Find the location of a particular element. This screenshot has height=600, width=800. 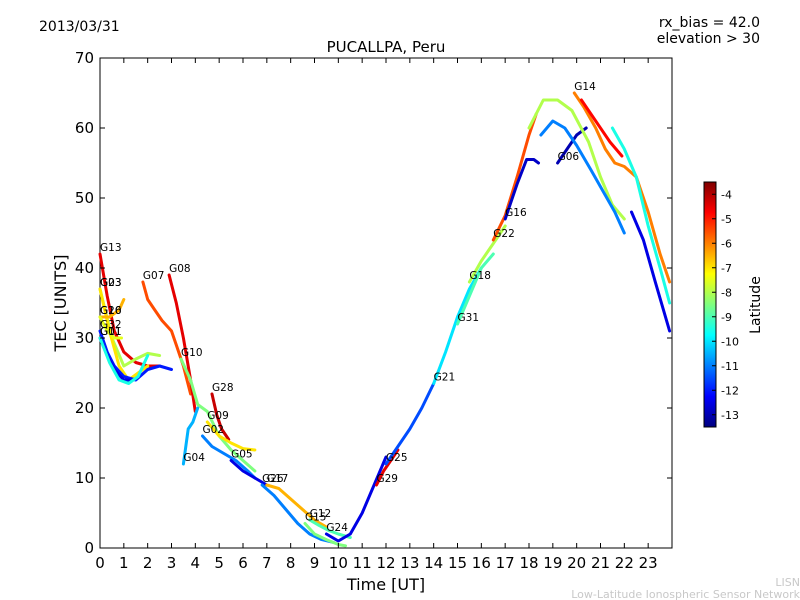

x-tick-label: 13 is located at coordinates (409, 563).